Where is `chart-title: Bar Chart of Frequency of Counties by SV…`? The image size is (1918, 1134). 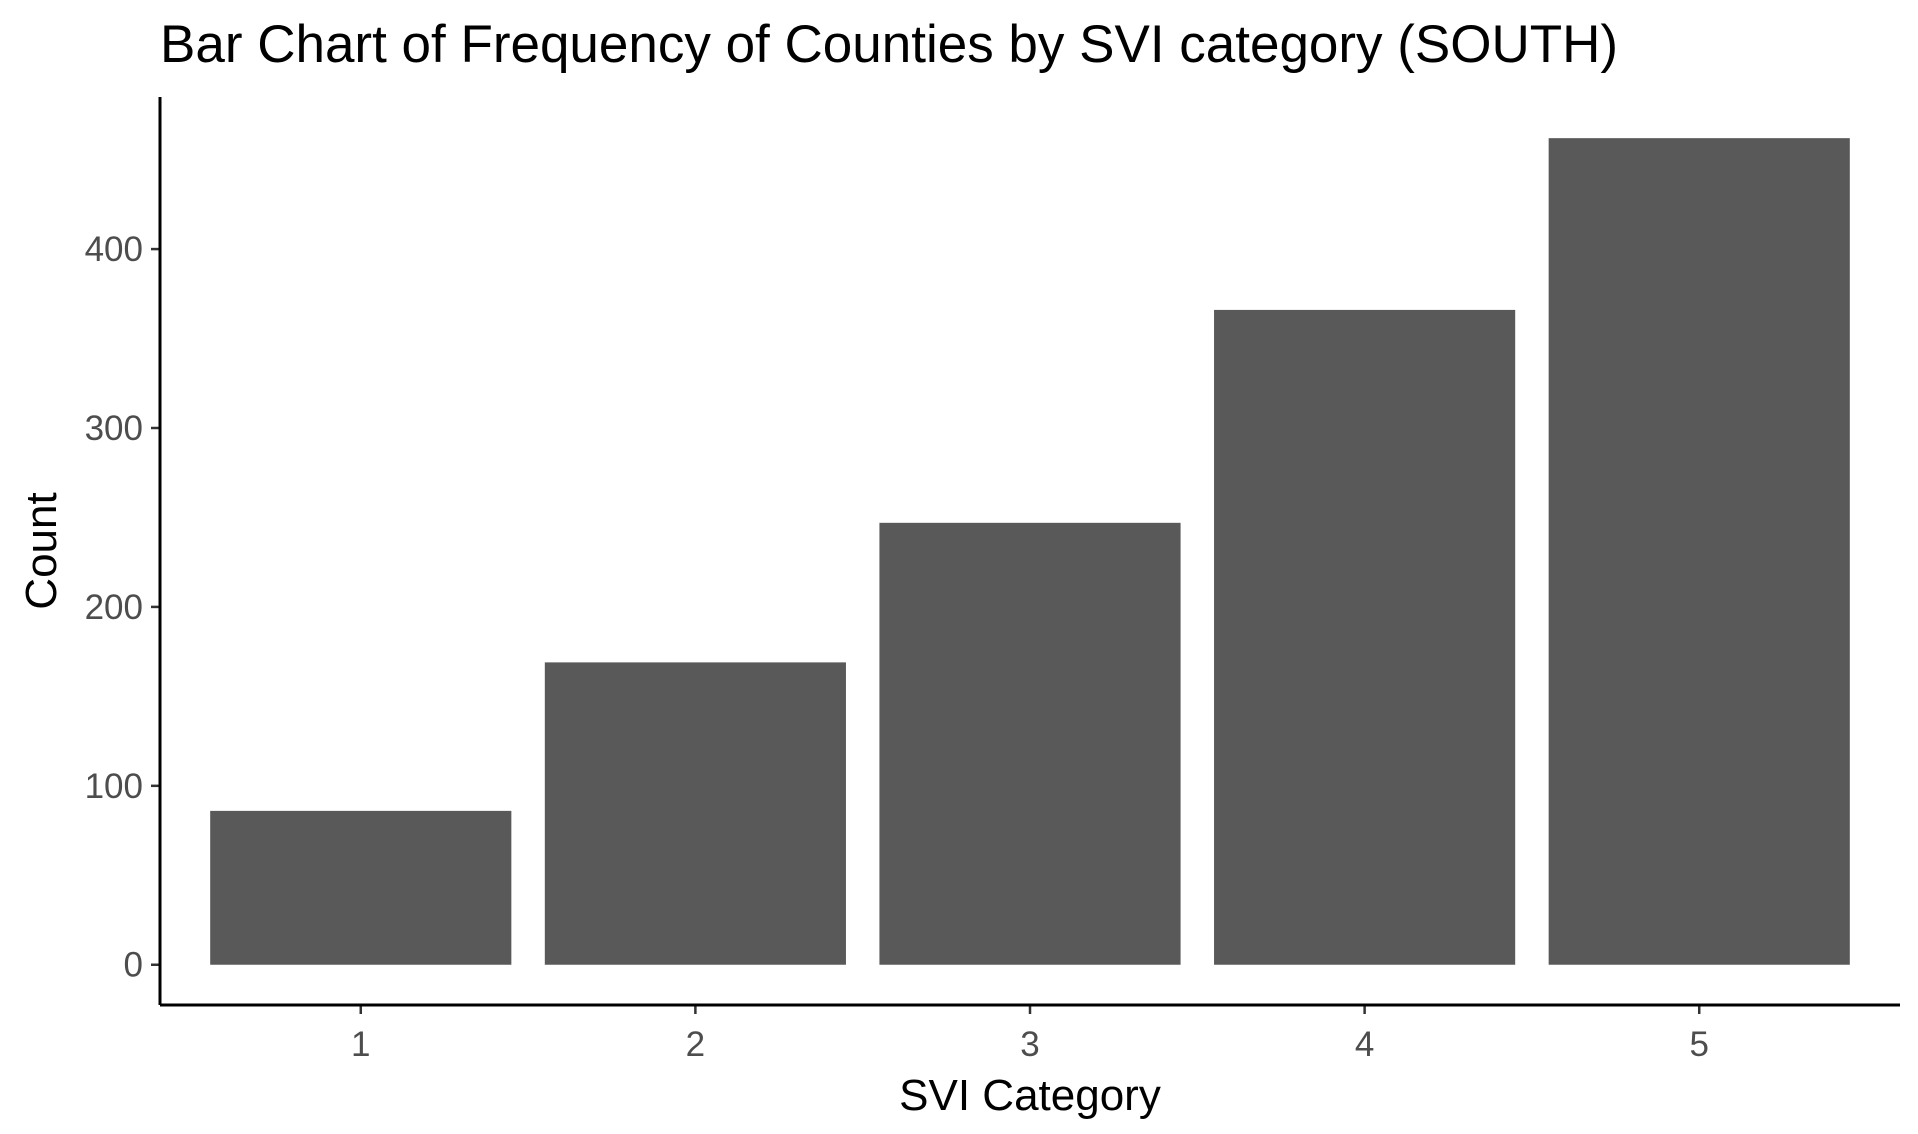
chart-title: Bar Chart of Frequency of Counties by SV… is located at coordinates (889, 44).